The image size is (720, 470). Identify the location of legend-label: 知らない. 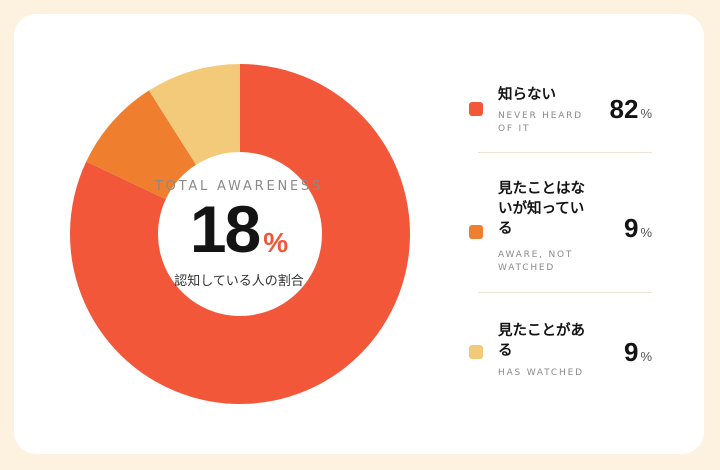
(527, 95).